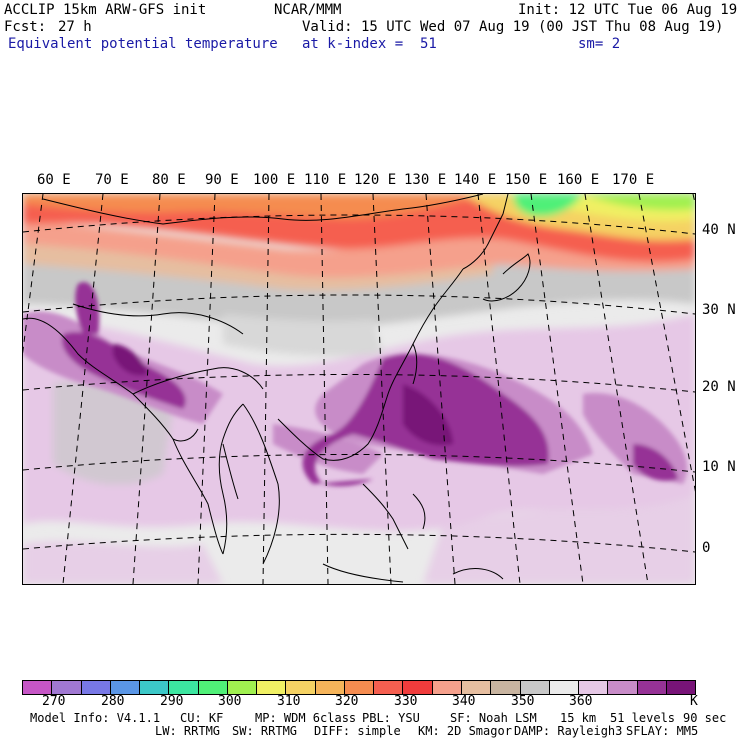 This screenshot has height=740, width=740. What do you see at coordinates (523, 701) in the screenshot?
I see `colorbar-label: 350` at bounding box center [523, 701].